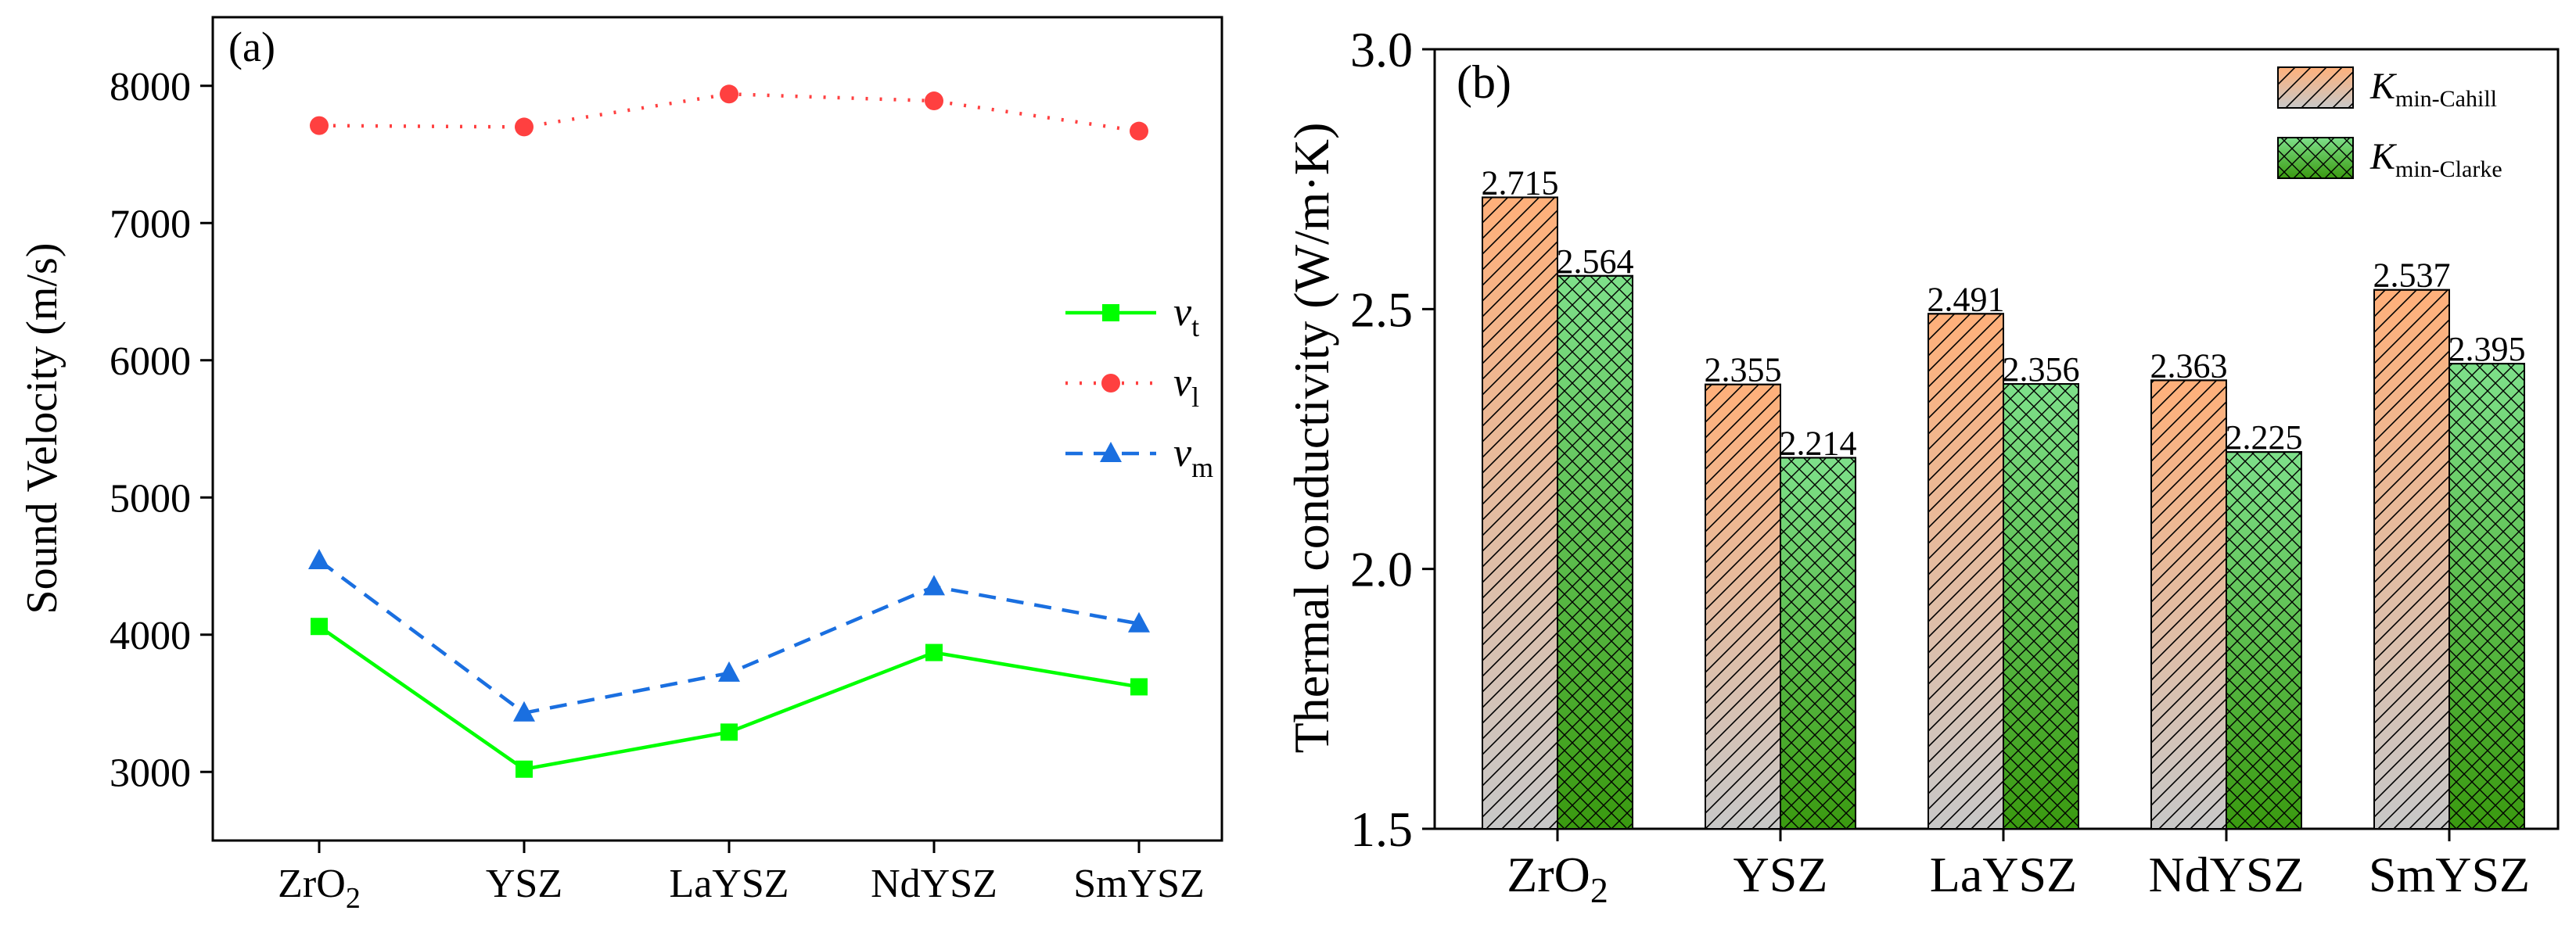 This screenshot has height=932, width=2576. Describe the element at coordinates (1193, 457) in the screenshot. I see `legend-label-vm: vm` at that location.